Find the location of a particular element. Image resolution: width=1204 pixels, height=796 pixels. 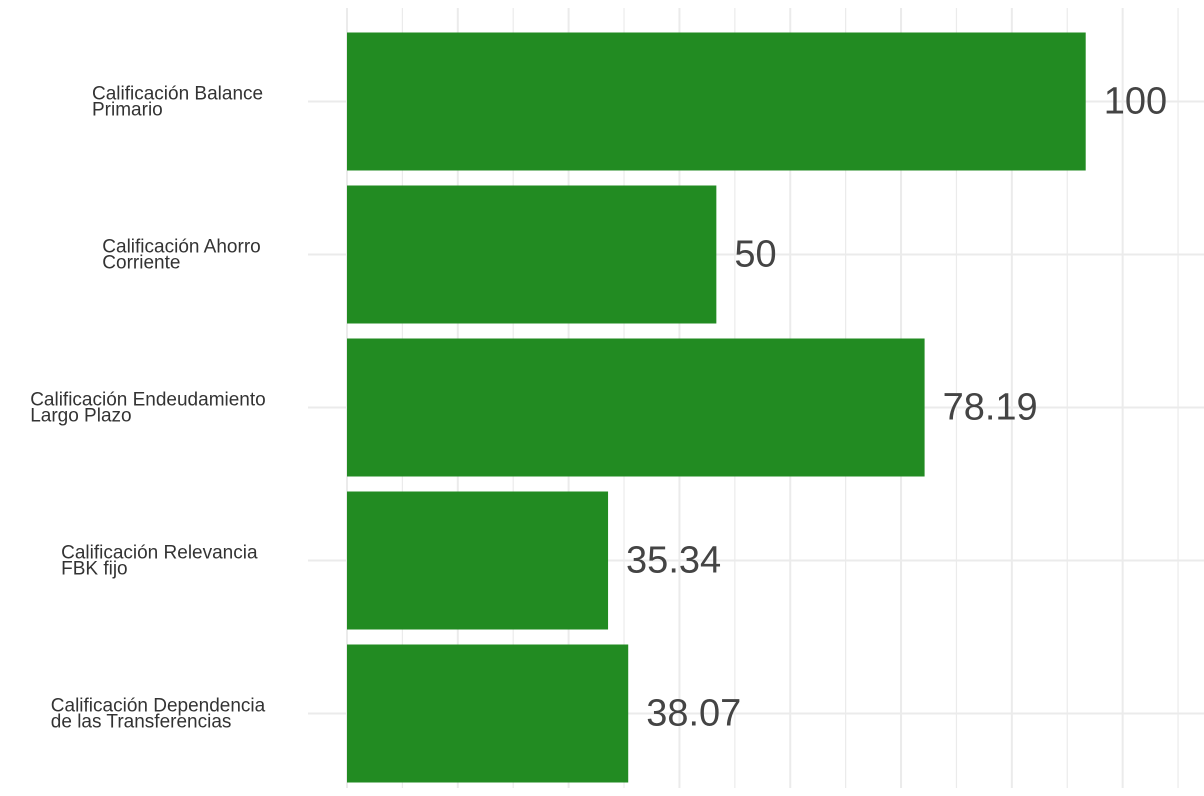

category-label-line: Calificación Balance is located at coordinates (177, 93).